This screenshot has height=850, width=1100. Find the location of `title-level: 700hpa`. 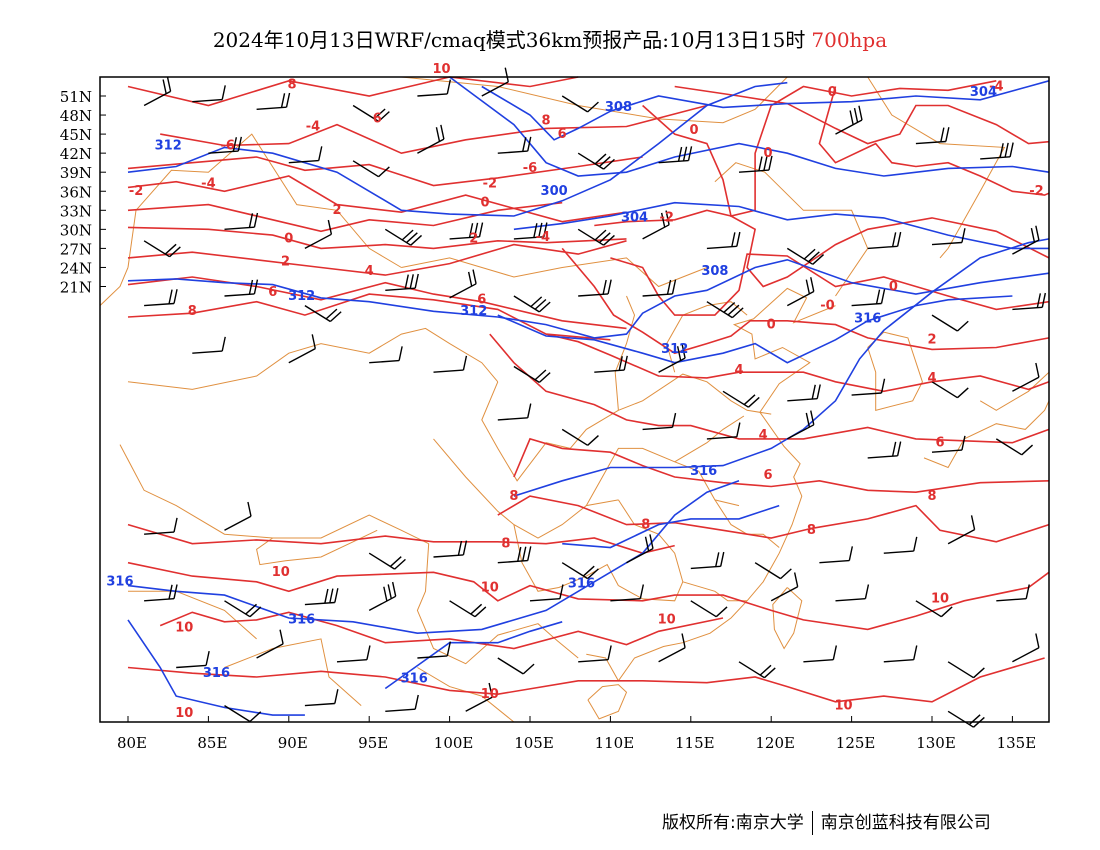

title-level: 700hpa is located at coordinates (849, 40).